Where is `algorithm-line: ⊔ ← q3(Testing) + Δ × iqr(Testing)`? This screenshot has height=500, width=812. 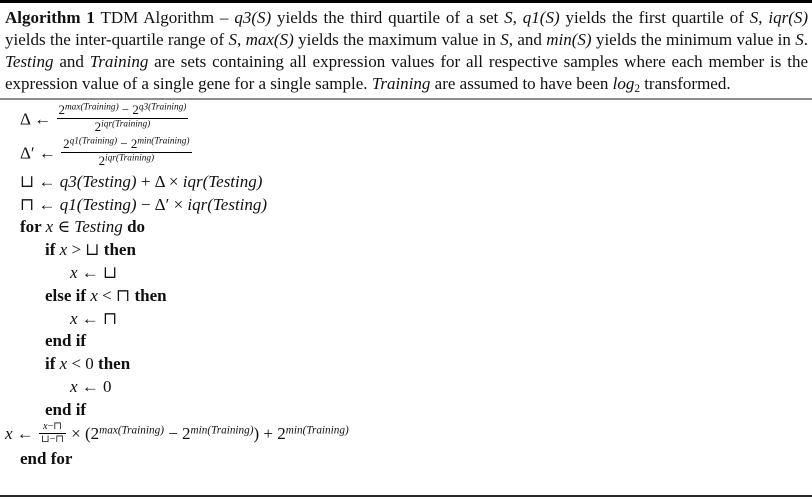 algorithm-line: ⊔ ← q3(Testing) + Δ × iqr(Testing) is located at coordinates (404, 182).